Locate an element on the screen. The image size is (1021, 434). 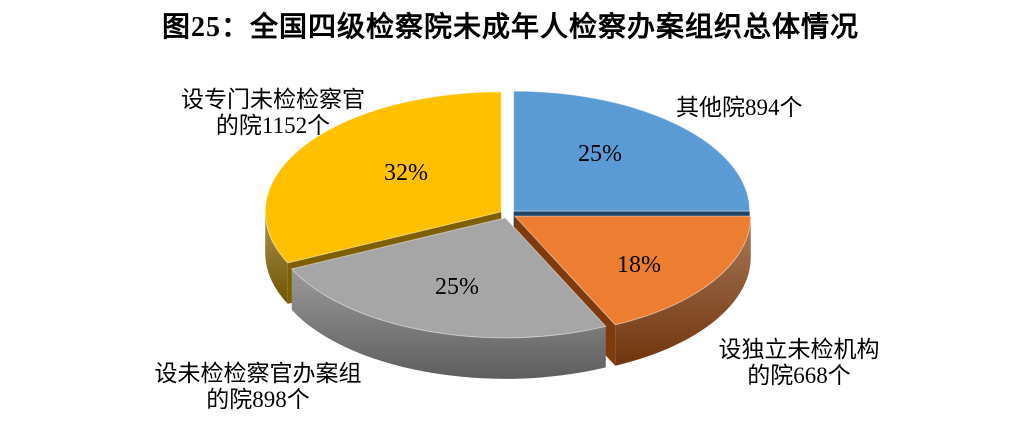
category-label-other-line1: 其他院894个 is located at coordinates (739, 107).